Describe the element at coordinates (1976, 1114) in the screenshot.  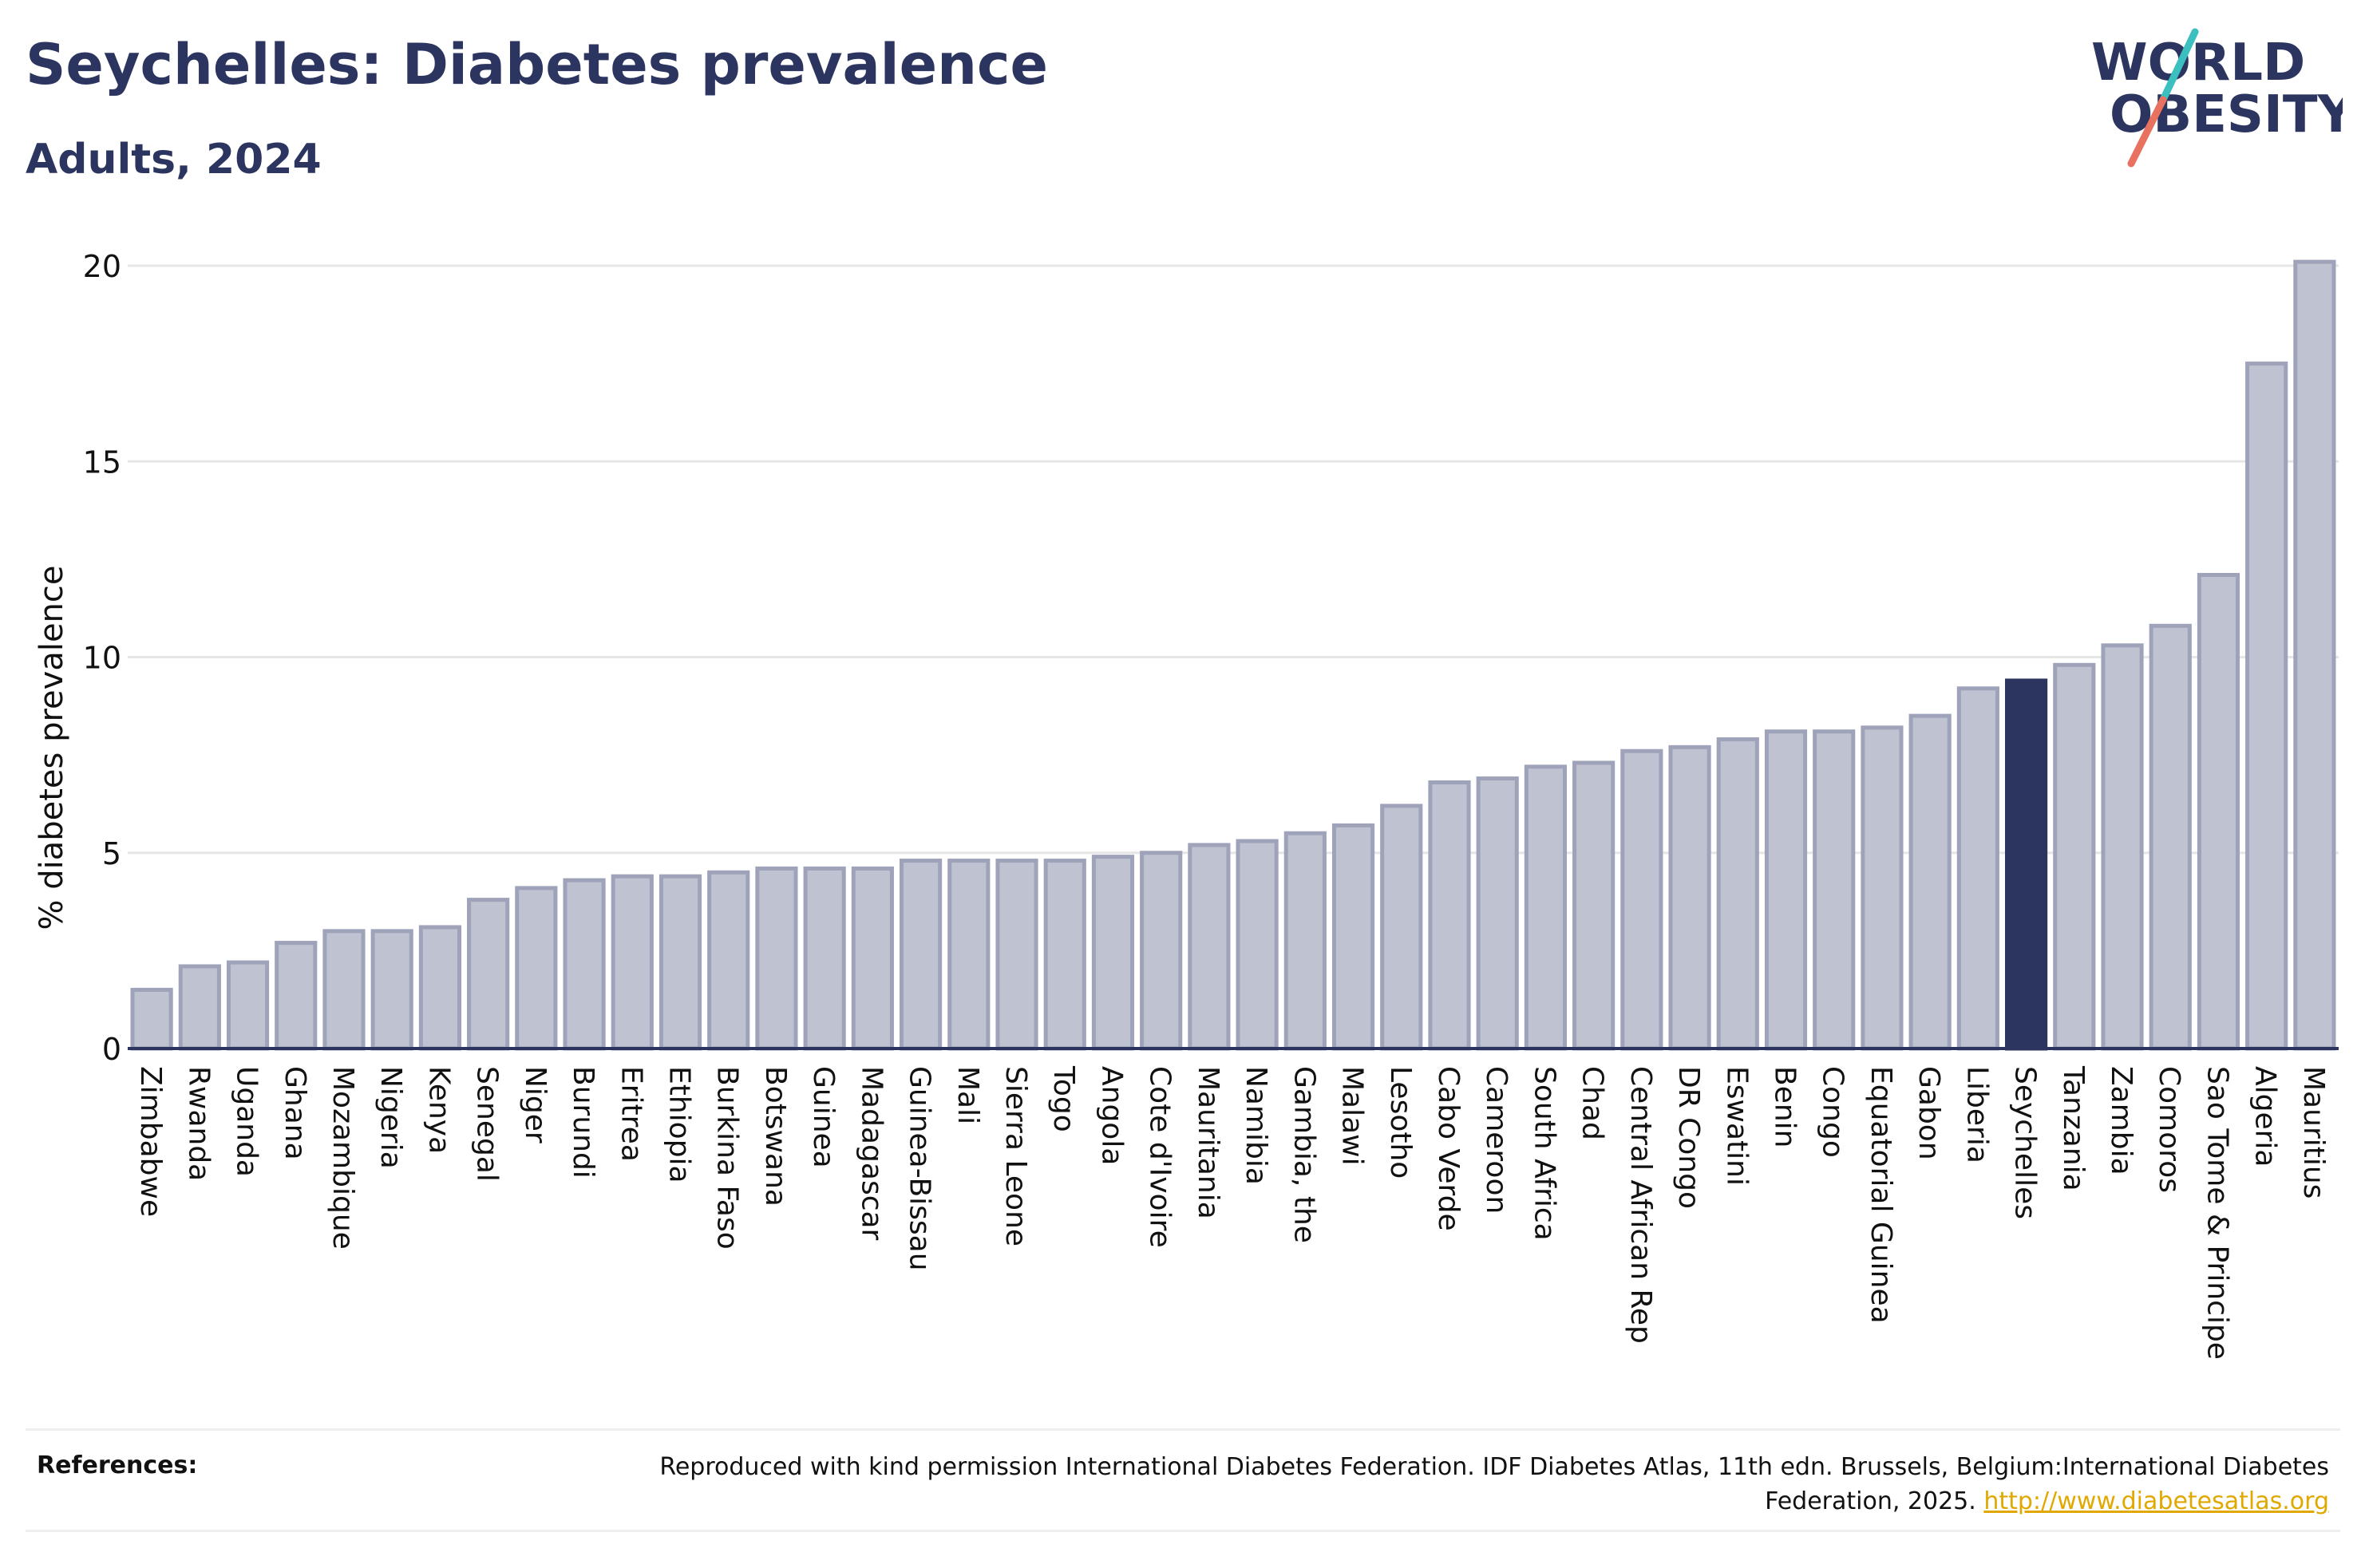
I see `x-tick-label: Liberia` at that location.